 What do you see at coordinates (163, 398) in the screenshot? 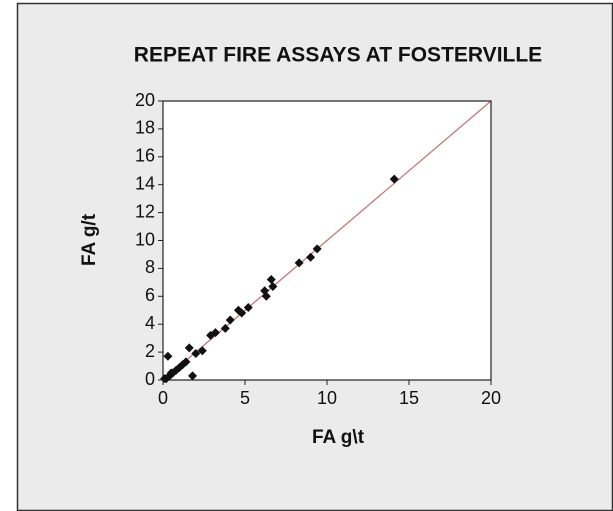
I see `x-tick-label: 0` at bounding box center [163, 398].